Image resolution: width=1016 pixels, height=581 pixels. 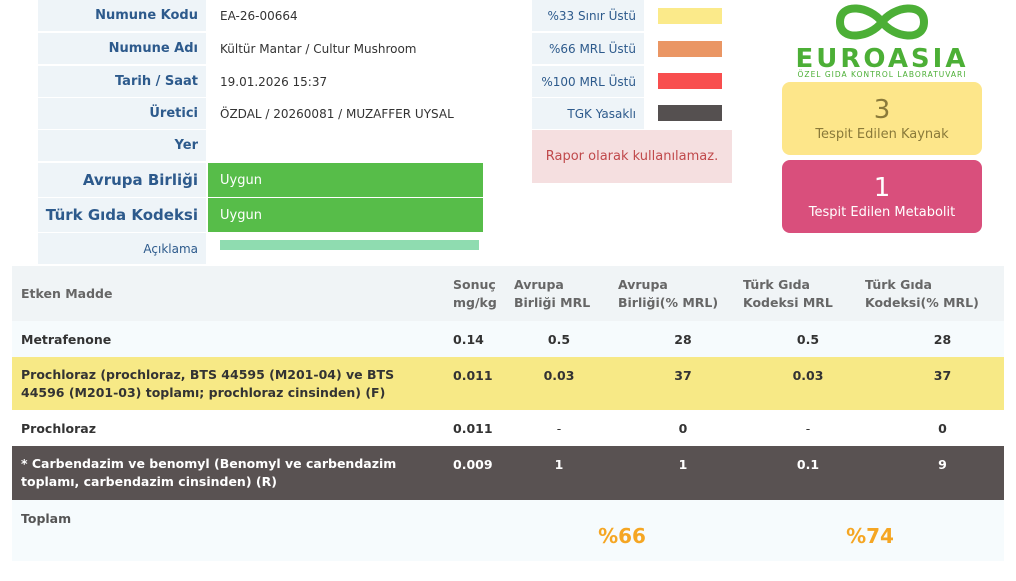 What do you see at coordinates (559, 339) in the screenshot?
I see `eu-mrl-value: 0.5` at bounding box center [559, 339].